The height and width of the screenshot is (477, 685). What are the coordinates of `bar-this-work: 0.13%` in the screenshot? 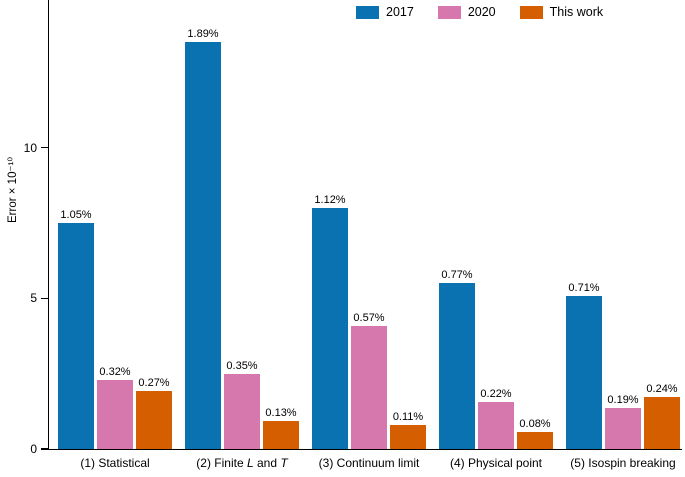 It's located at (281, 428).